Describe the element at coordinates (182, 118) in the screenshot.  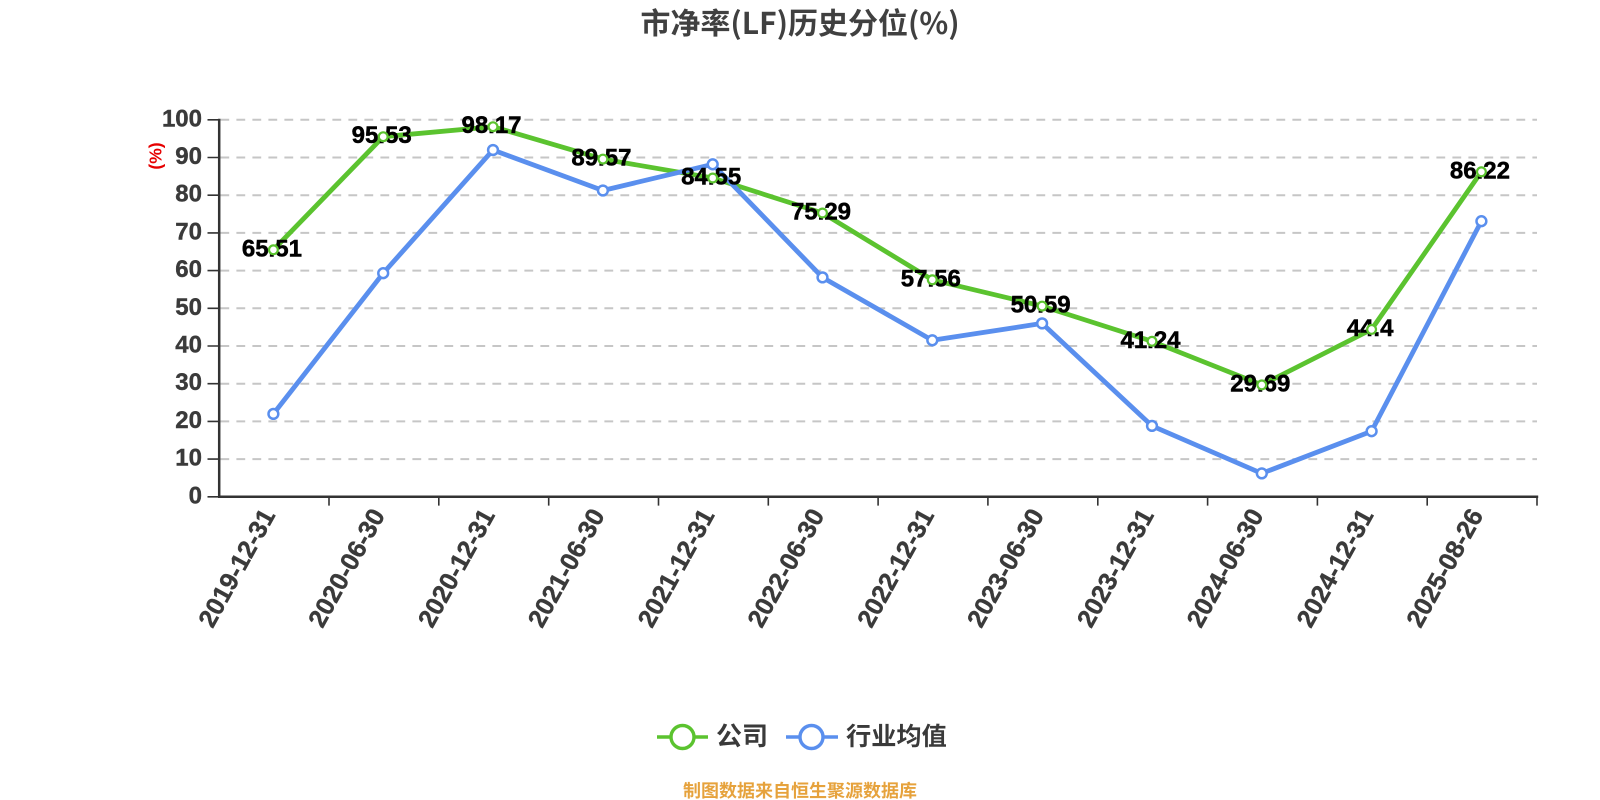
I see `svg-text: 100` at that location.